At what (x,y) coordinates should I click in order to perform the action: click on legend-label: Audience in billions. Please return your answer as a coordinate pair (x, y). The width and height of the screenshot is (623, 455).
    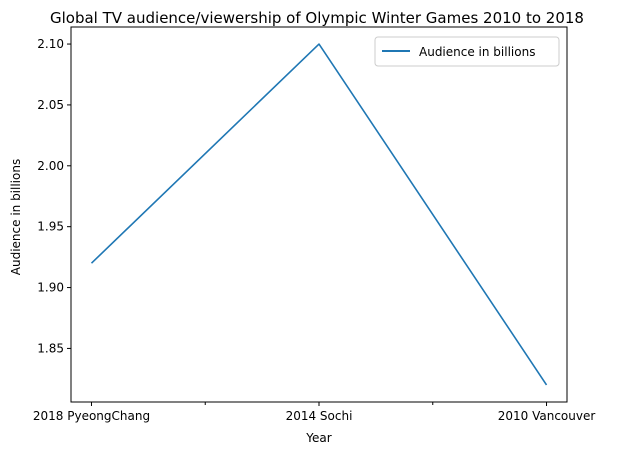
    Looking at the image, I should click on (477, 52).